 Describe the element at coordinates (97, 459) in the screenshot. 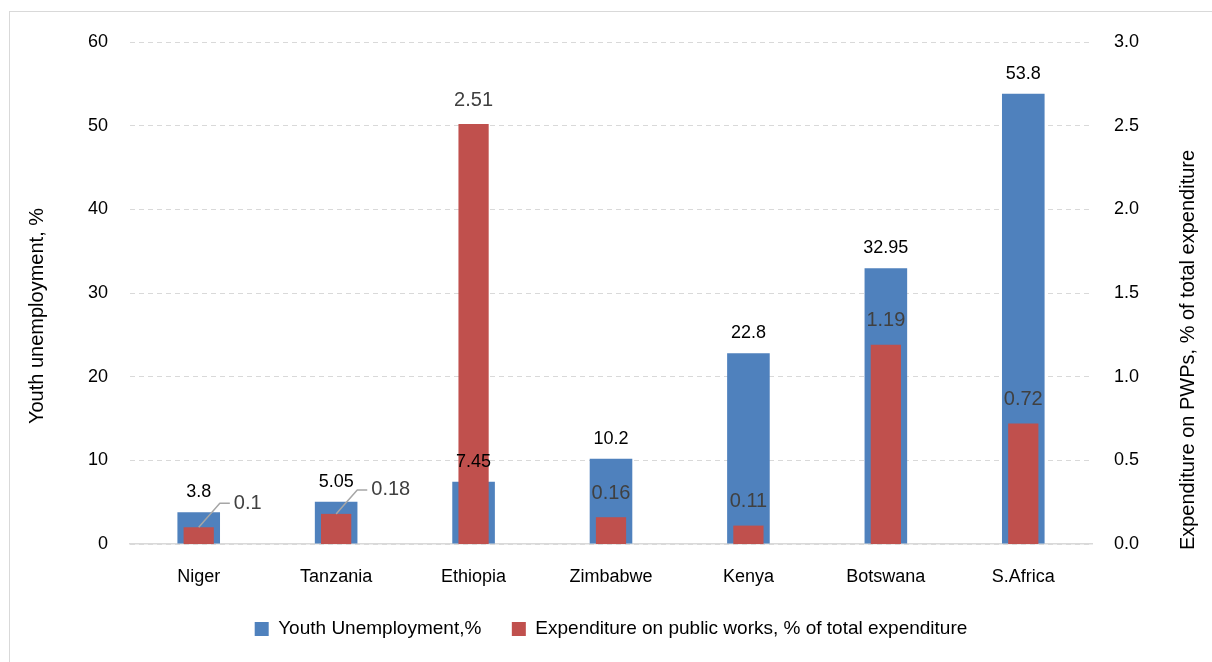

I see `y-tick-label: 10` at that location.